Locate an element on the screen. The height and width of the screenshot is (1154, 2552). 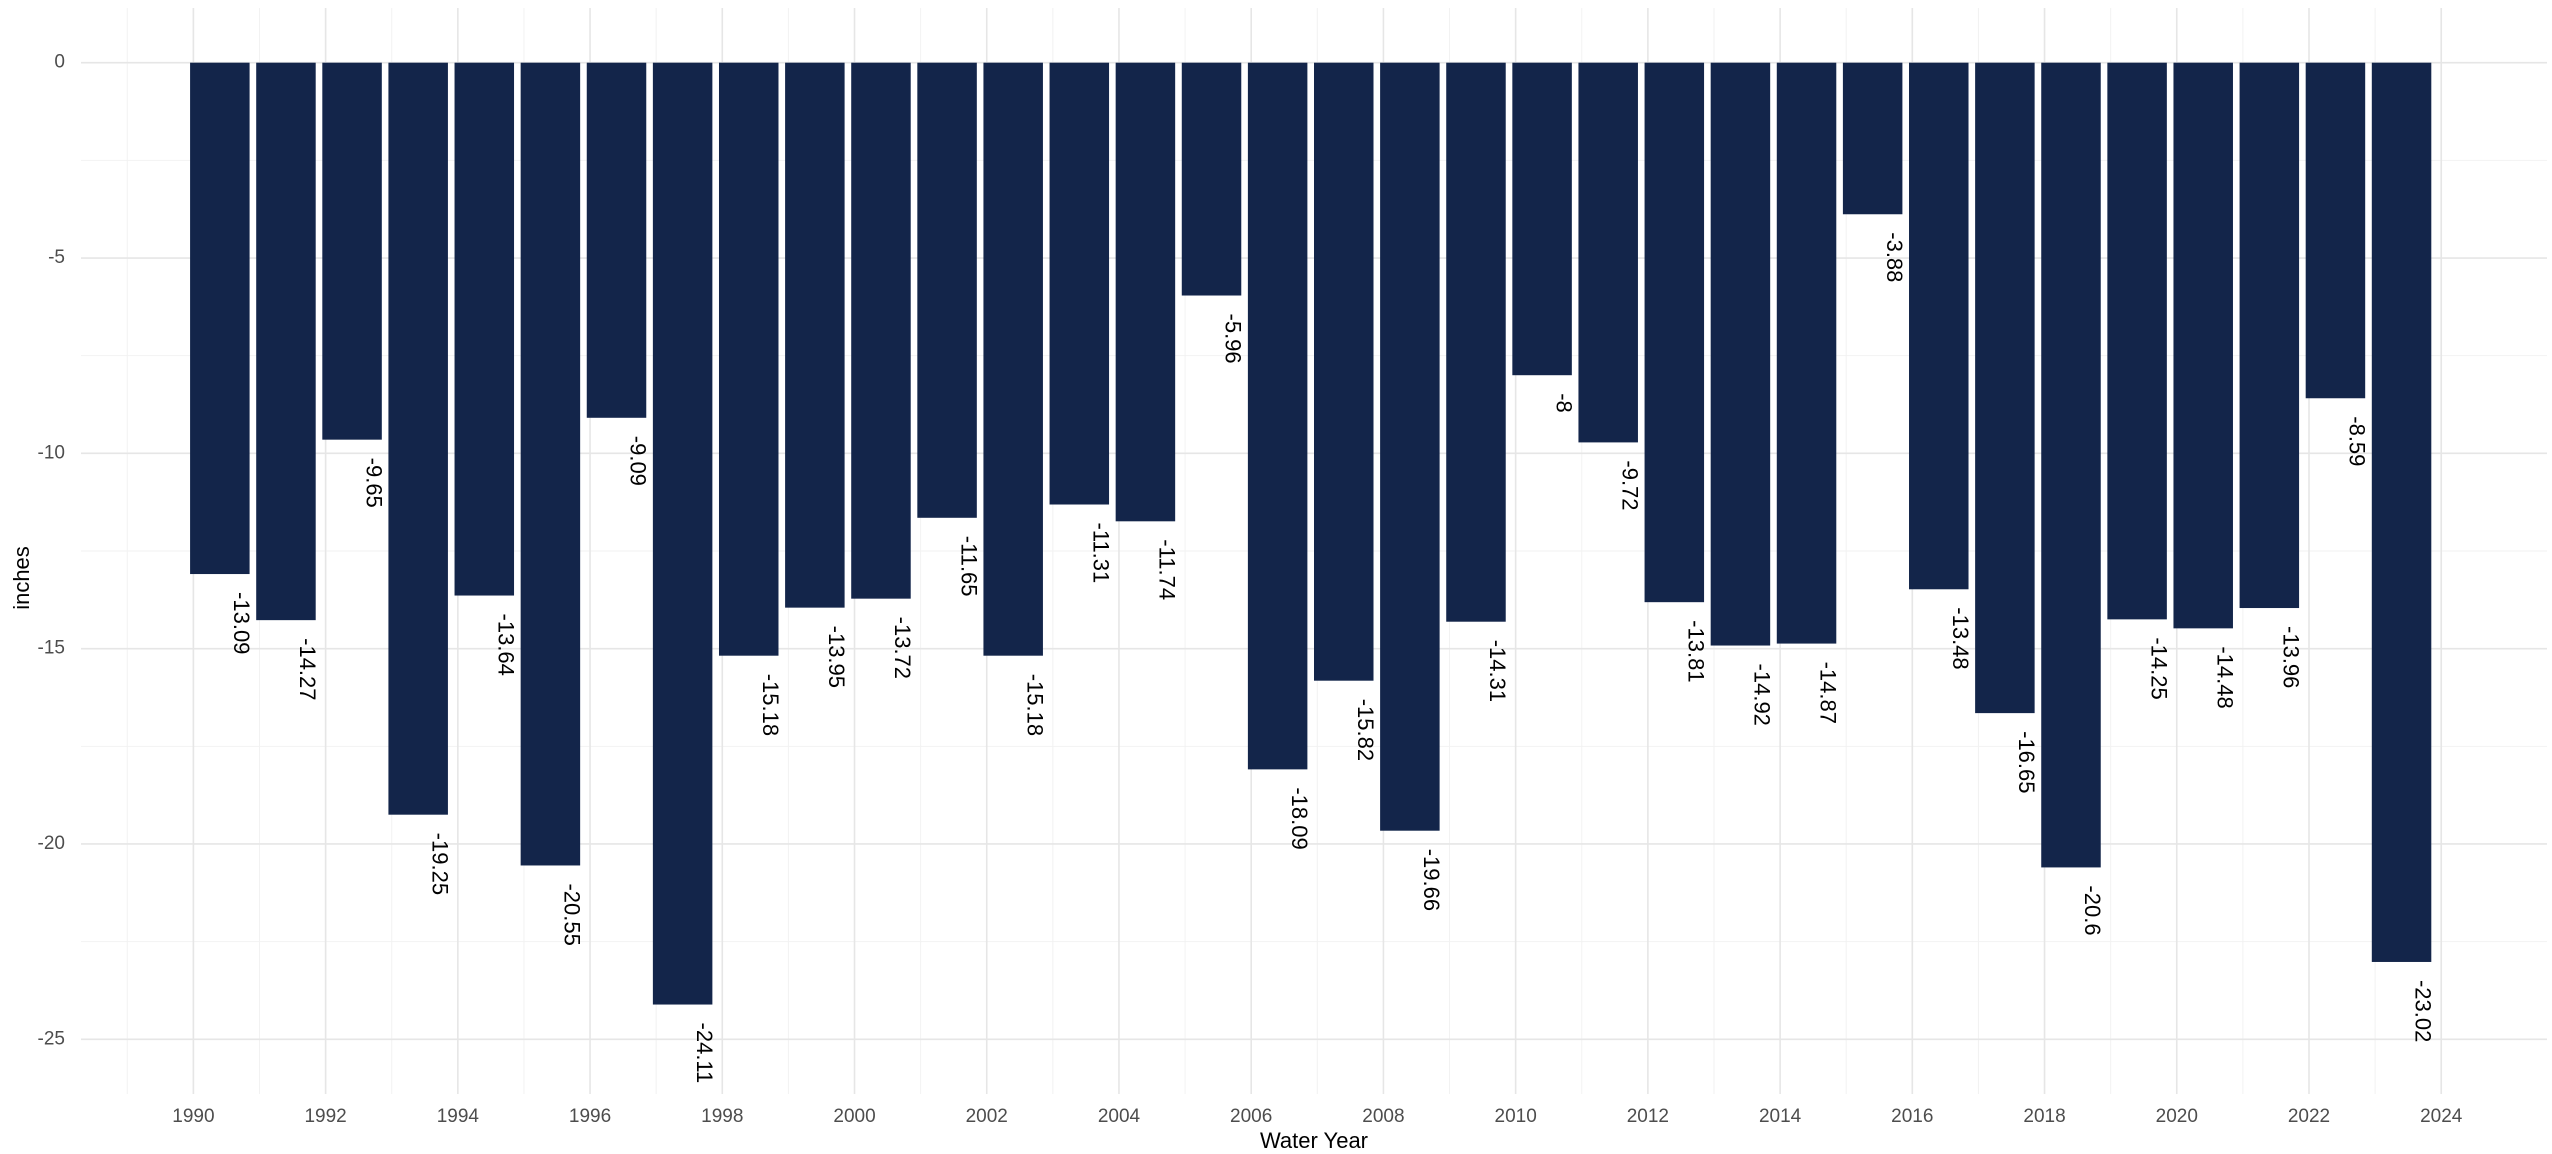
value-label: -13.72 is located at coordinates (902, 648).